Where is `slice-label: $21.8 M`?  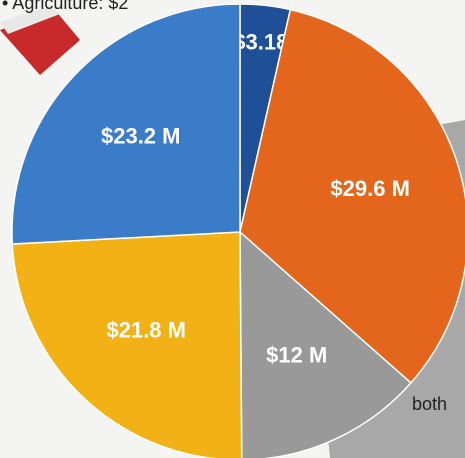 slice-label: $21.8 M is located at coordinates (146, 329).